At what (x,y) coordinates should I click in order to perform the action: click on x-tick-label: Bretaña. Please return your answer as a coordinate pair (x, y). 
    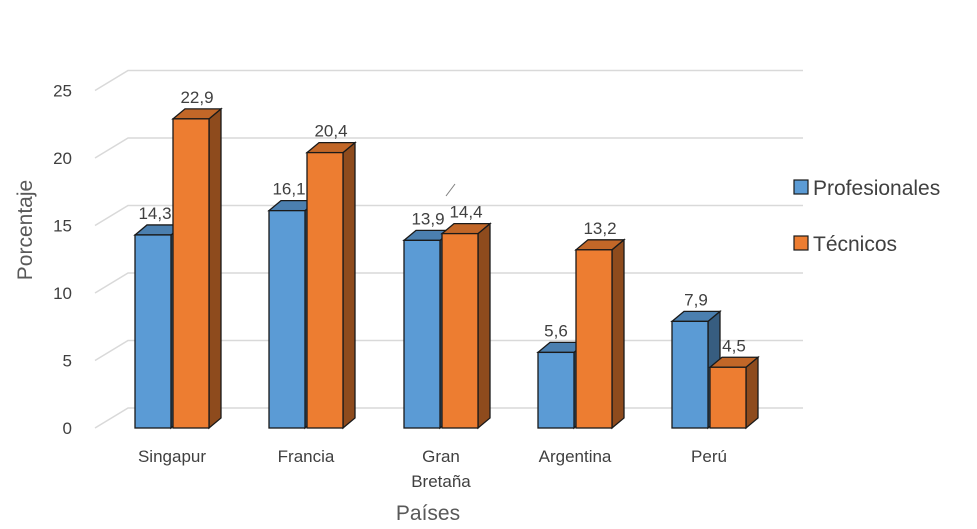
    Looking at the image, I should click on (441, 481).